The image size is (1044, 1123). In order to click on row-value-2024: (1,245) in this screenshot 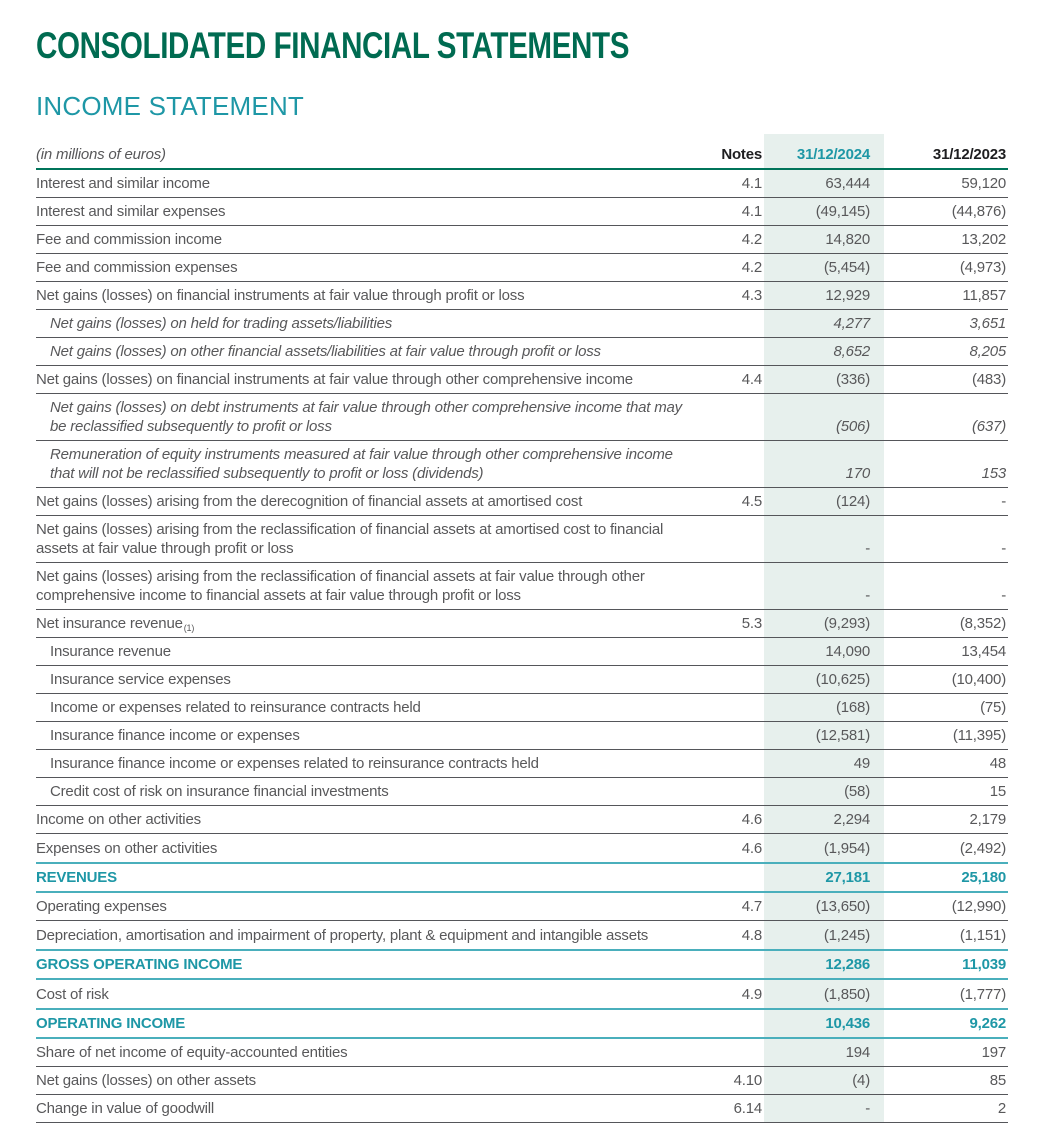, I will do `click(824, 935)`.